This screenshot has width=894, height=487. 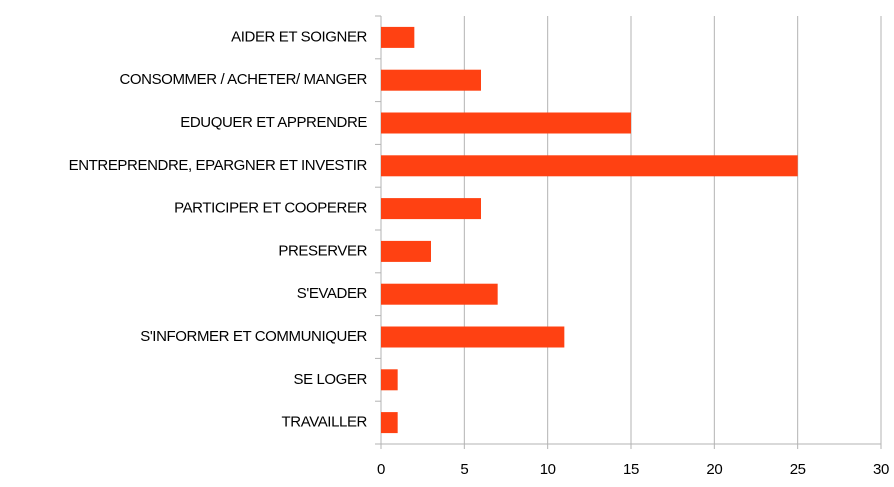 I want to click on y-tick-label: EDUQUER ET APPRENDRE, so click(x=273, y=122).